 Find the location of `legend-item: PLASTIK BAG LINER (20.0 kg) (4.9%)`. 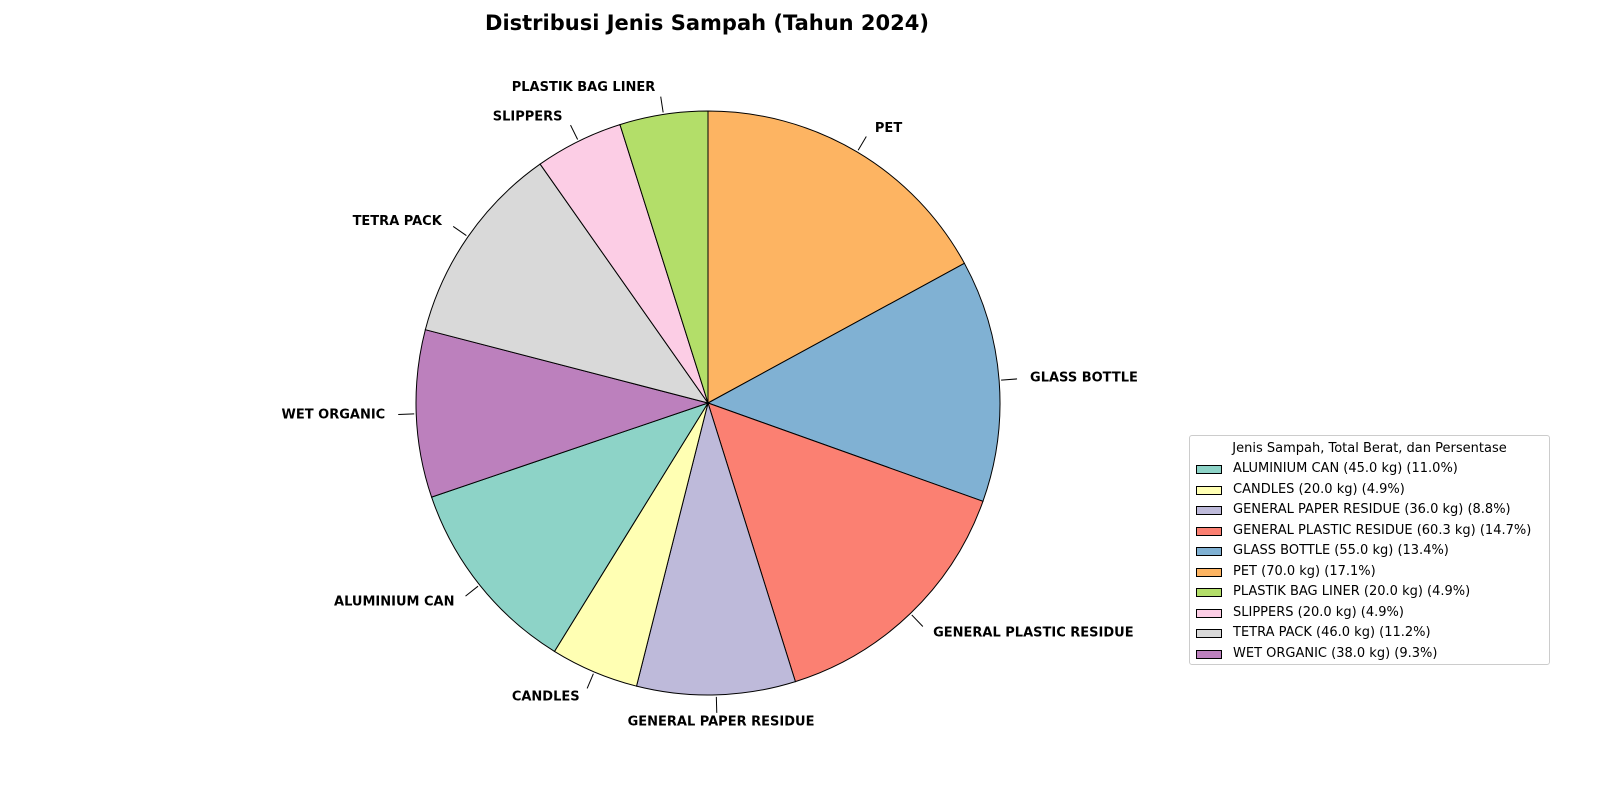

legend-item: PLASTIK BAG LINER (20.0 kg) (4.9%) is located at coordinates (1369, 592).